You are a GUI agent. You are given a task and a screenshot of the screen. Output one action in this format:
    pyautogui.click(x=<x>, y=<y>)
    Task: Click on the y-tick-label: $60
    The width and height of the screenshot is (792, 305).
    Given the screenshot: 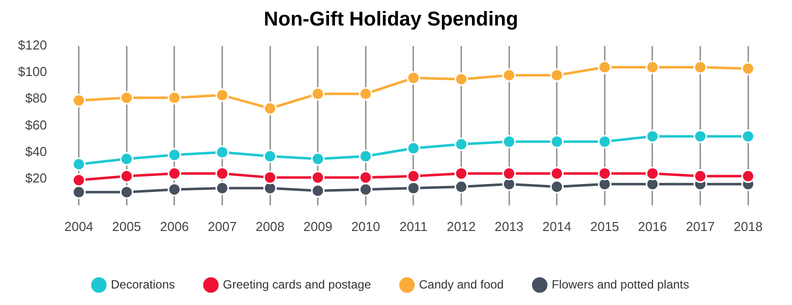 What is the action you would take?
    pyautogui.click(x=36, y=124)
    